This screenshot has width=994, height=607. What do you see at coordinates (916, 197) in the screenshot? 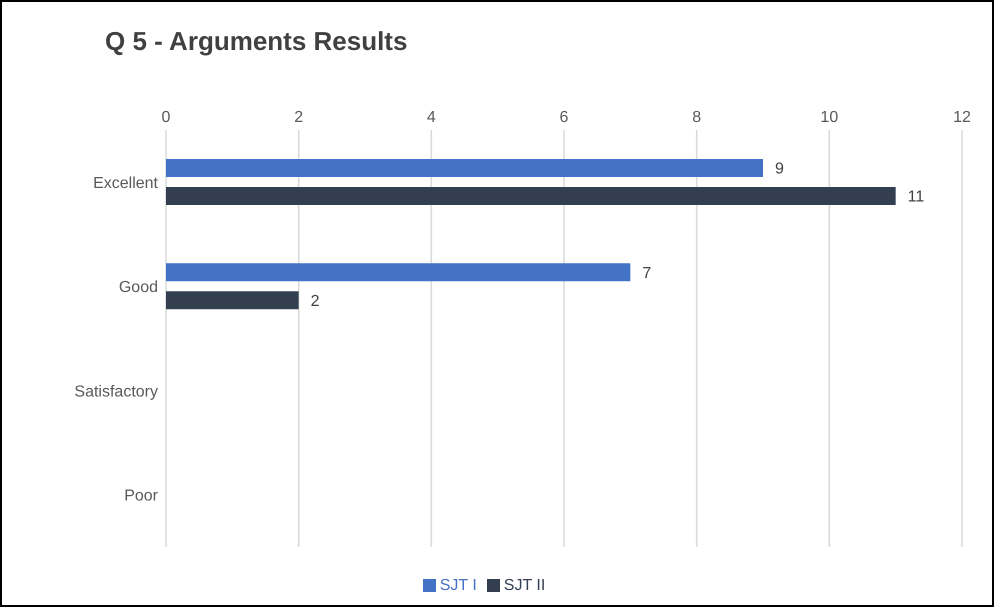
I see `data-label: 11` at bounding box center [916, 197].